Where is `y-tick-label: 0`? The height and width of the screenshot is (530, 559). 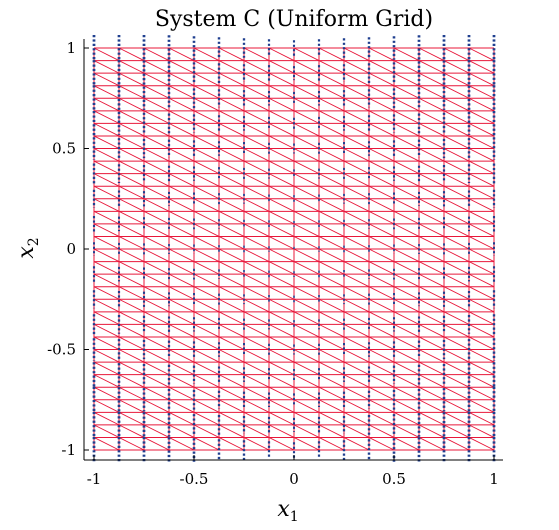
y-tick-label: 0 is located at coordinates (71, 249).